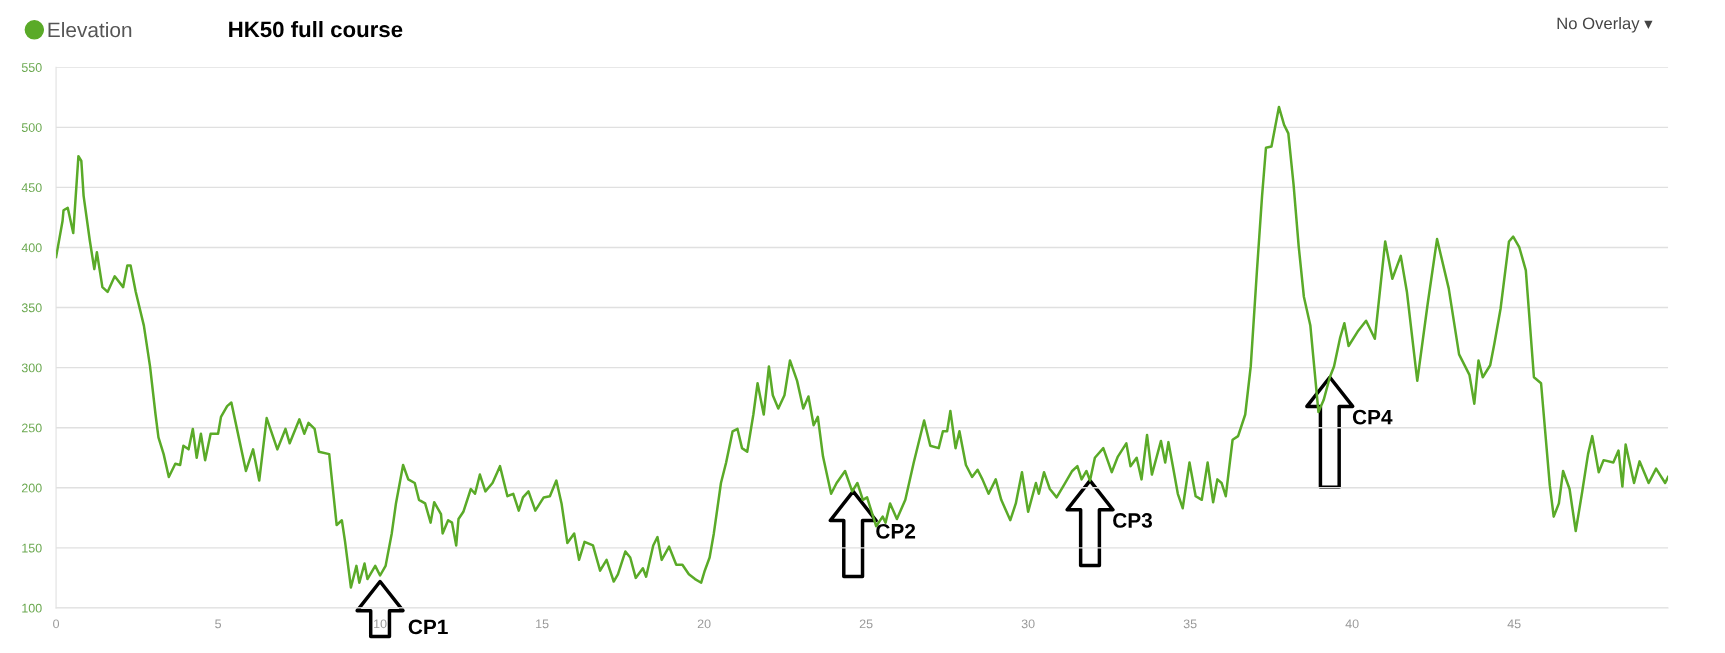 Image resolution: width=1725 pixels, height=653 pixels. What do you see at coordinates (31, 428) in the screenshot?
I see `y-tick-label: 250` at bounding box center [31, 428].